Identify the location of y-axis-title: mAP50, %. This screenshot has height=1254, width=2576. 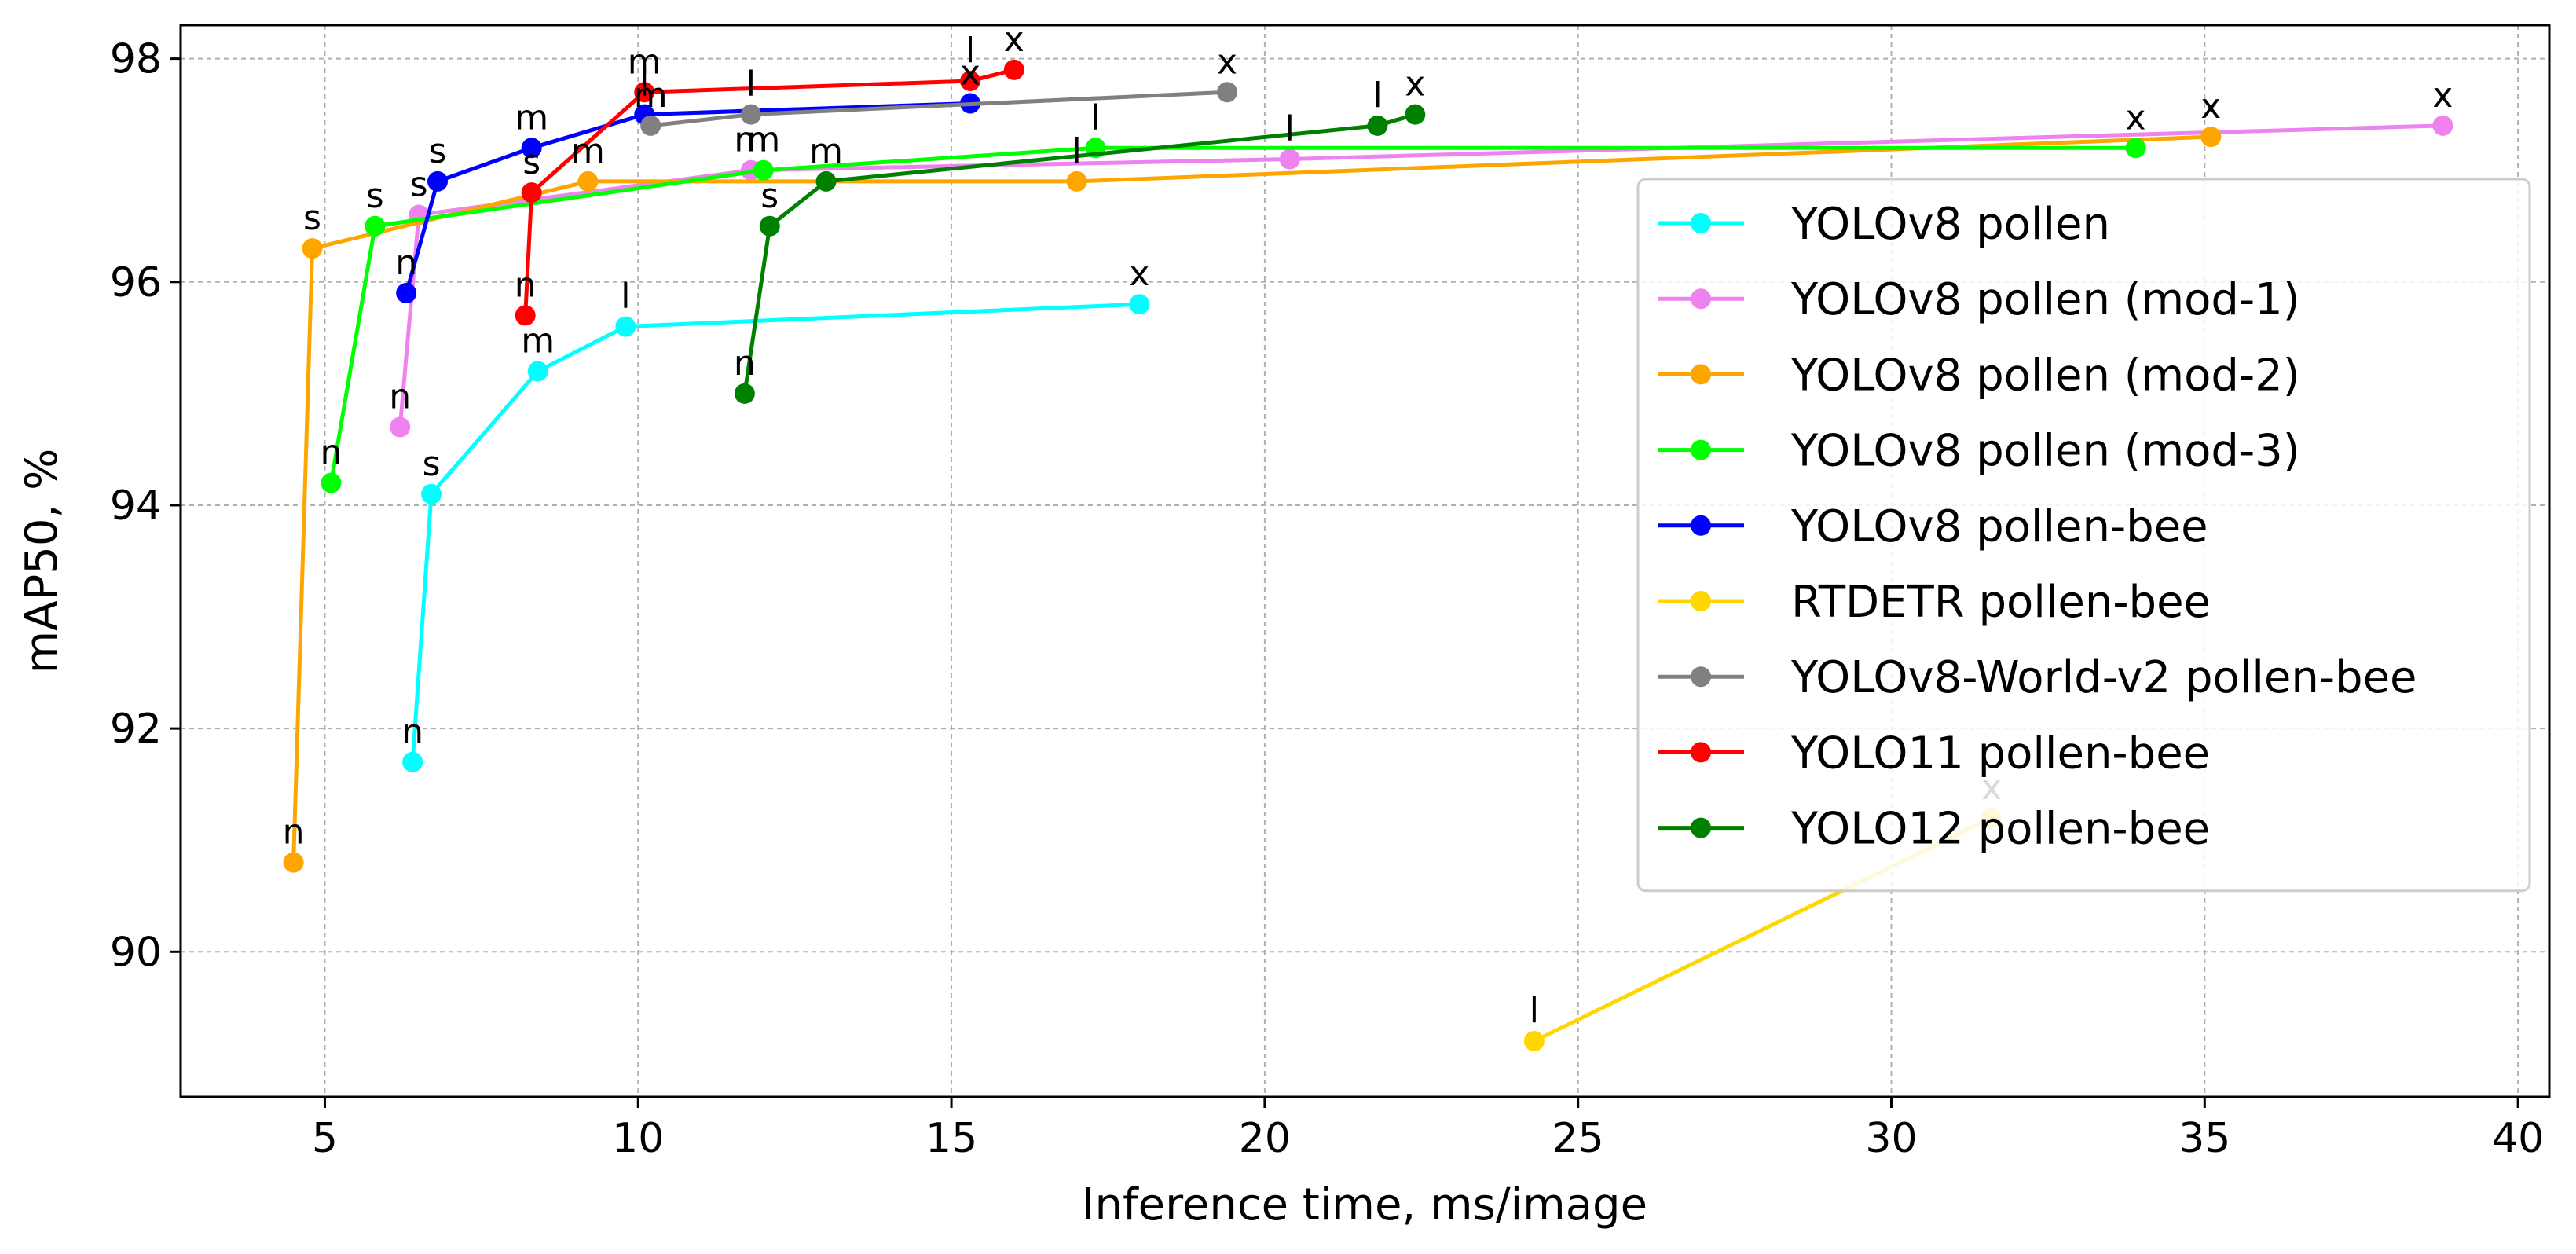
(42, 561).